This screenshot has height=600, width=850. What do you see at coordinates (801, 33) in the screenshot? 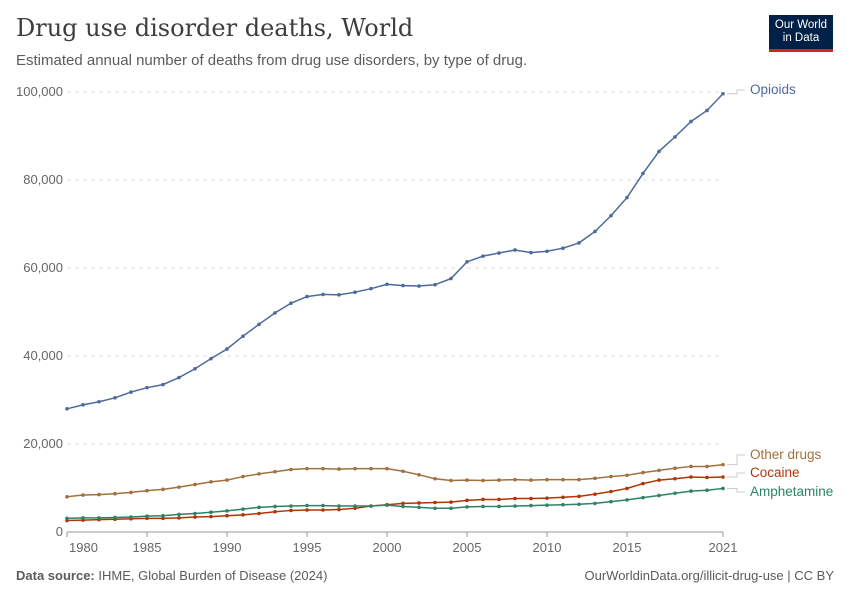
I see `owid-logo: Our World in Data` at bounding box center [801, 33].